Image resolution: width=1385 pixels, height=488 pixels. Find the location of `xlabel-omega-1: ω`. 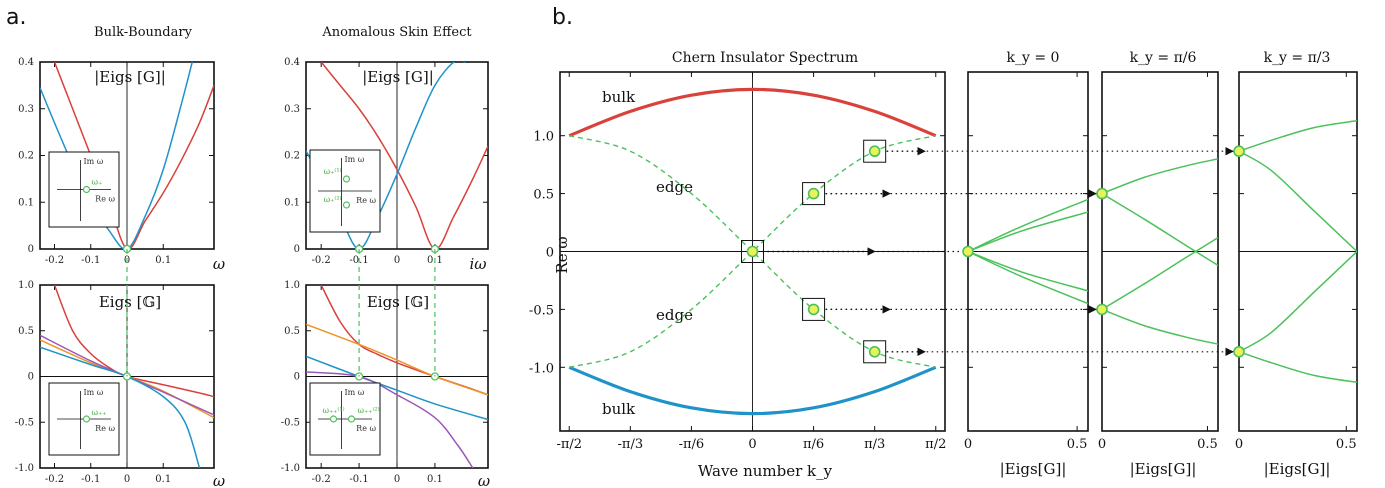

xlabel-omega-1: ω is located at coordinates (219, 264).